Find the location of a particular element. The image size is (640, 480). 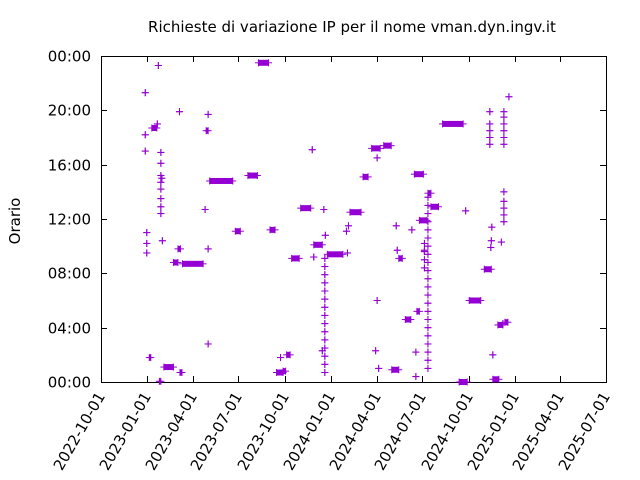

y-tick-label: 16:00 is located at coordinates (69, 166).